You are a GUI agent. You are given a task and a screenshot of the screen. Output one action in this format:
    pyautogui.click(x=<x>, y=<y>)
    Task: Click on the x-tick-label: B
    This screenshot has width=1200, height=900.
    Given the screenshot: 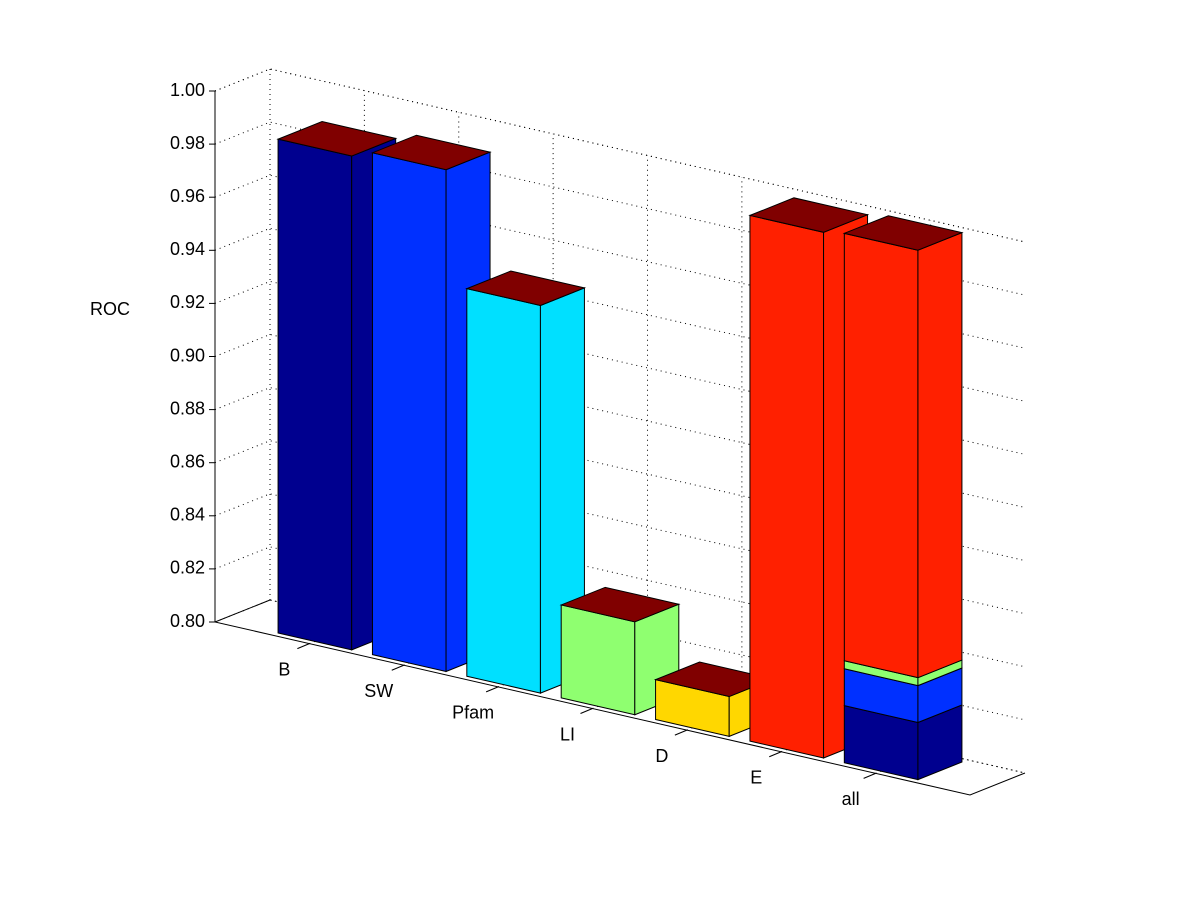 What is the action you would take?
    pyautogui.click(x=284, y=669)
    